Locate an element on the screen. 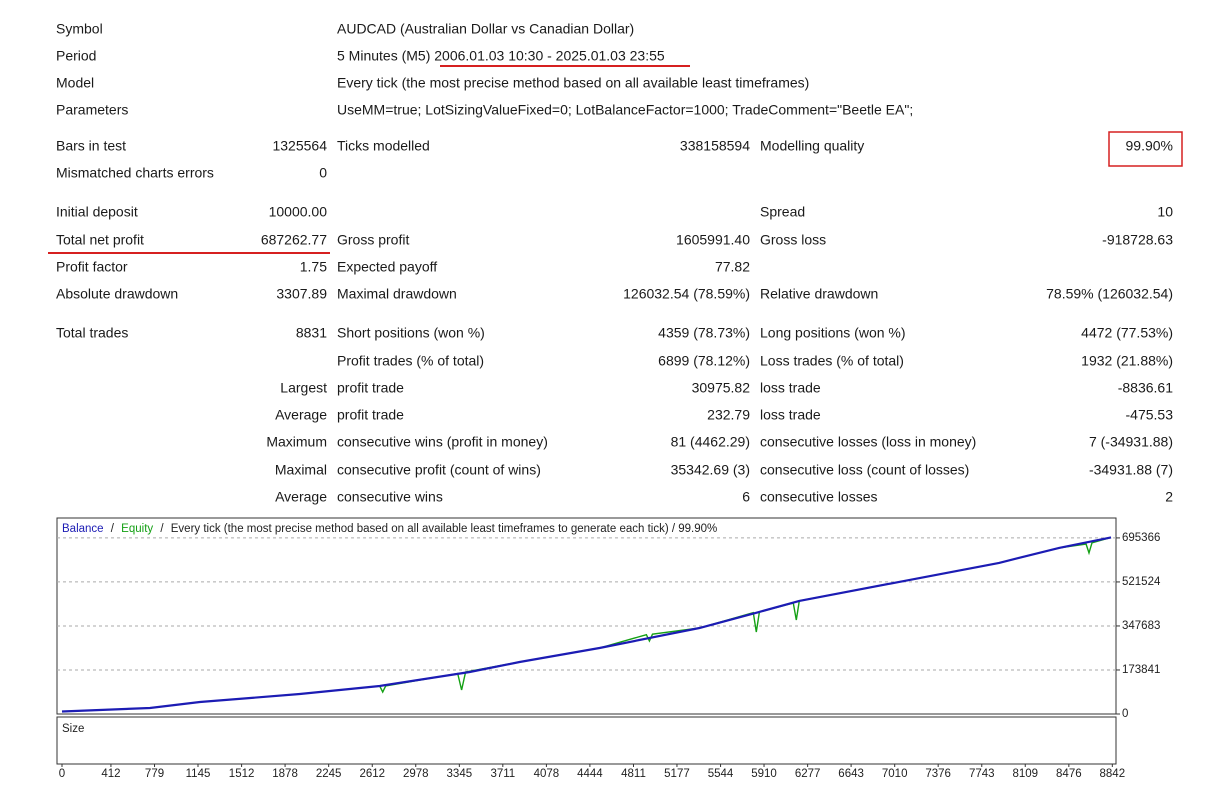 This screenshot has height=790, width=1218. stat-value: -918728.63 is located at coordinates (1137, 240).